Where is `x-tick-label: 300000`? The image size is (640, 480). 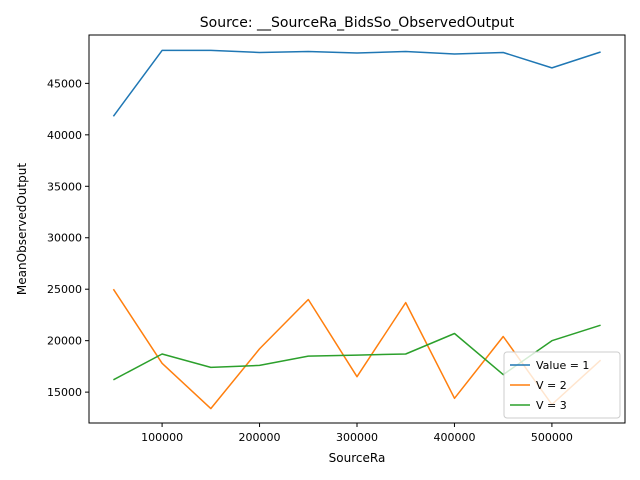
x-tick-label: 300000 is located at coordinates (357, 437).